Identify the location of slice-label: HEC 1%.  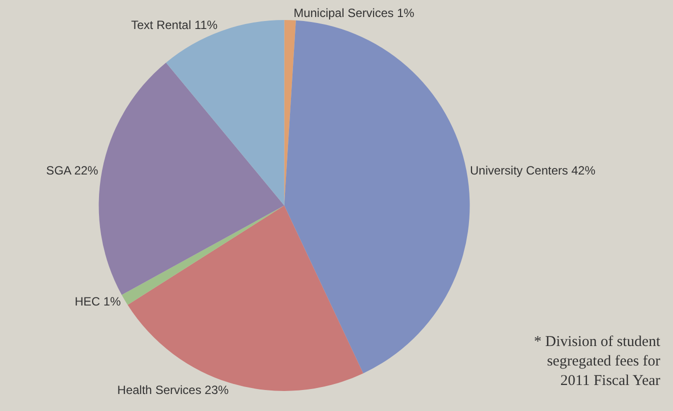
(98, 301).